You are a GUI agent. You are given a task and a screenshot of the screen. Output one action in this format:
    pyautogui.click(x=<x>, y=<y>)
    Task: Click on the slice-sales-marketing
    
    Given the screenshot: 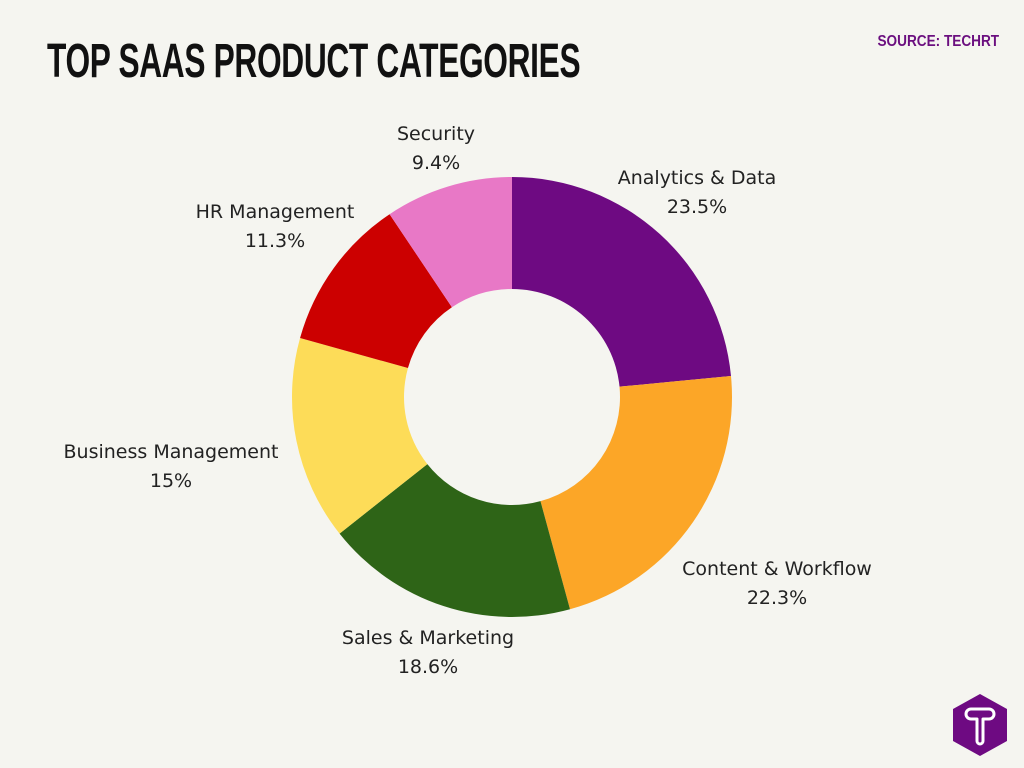 What is the action you would take?
    pyautogui.click(x=454, y=541)
    